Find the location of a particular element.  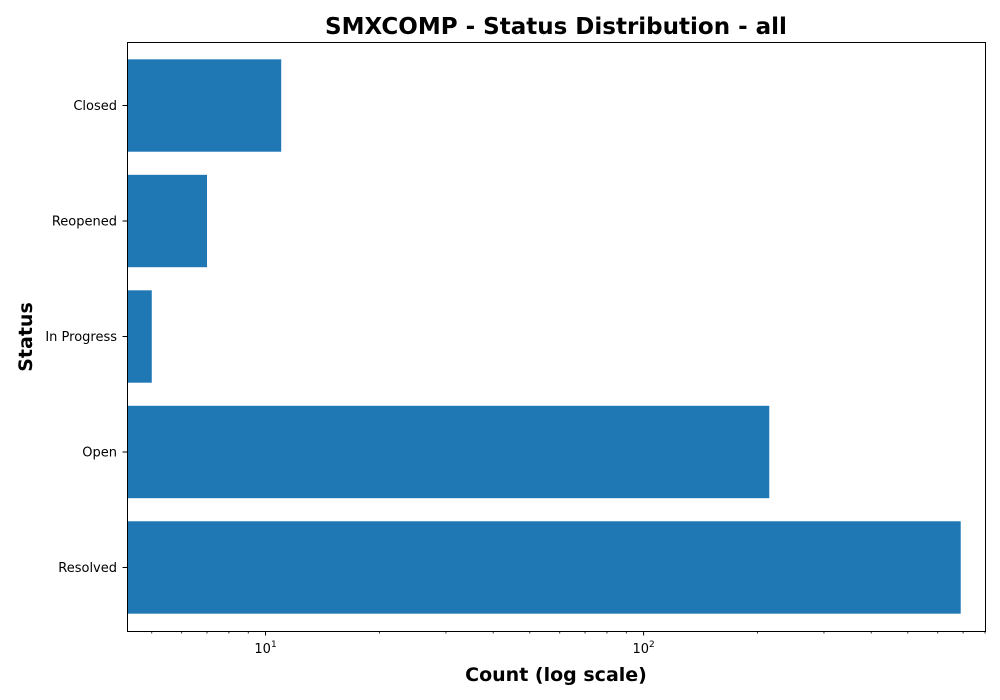

y-ticks-group: Resolved Open In Progress Reopened Closed is located at coordinates (86, 337).